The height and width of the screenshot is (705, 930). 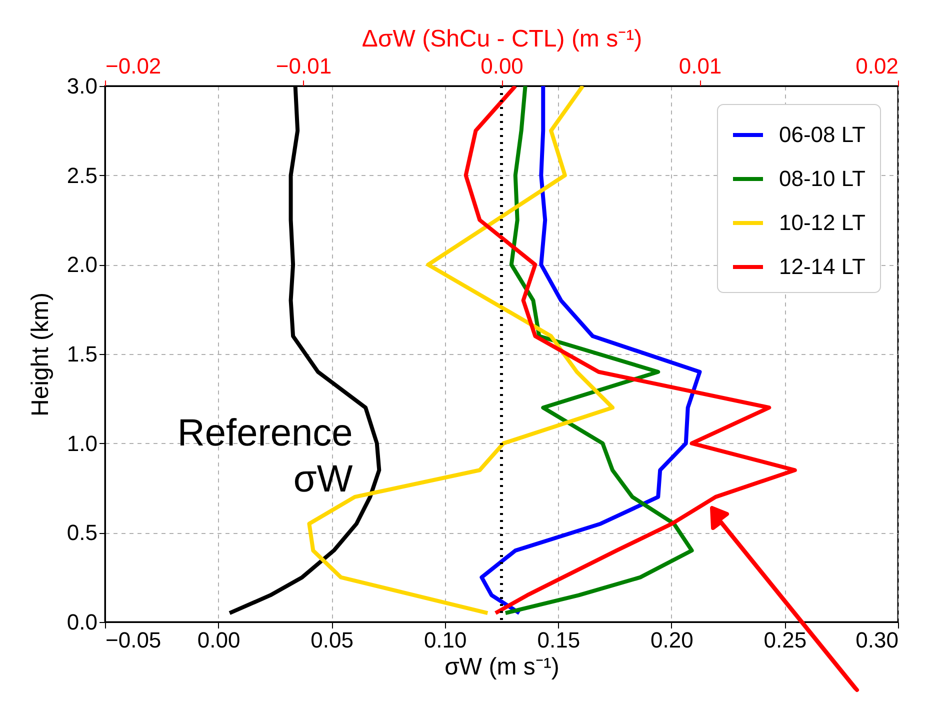 I want to click on x-axis-title: σW (m s⁻¹), so click(x=502, y=667).